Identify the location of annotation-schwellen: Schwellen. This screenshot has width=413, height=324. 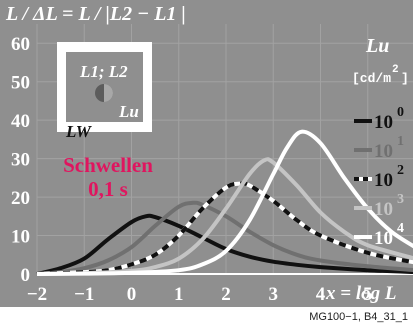
(108, 165).